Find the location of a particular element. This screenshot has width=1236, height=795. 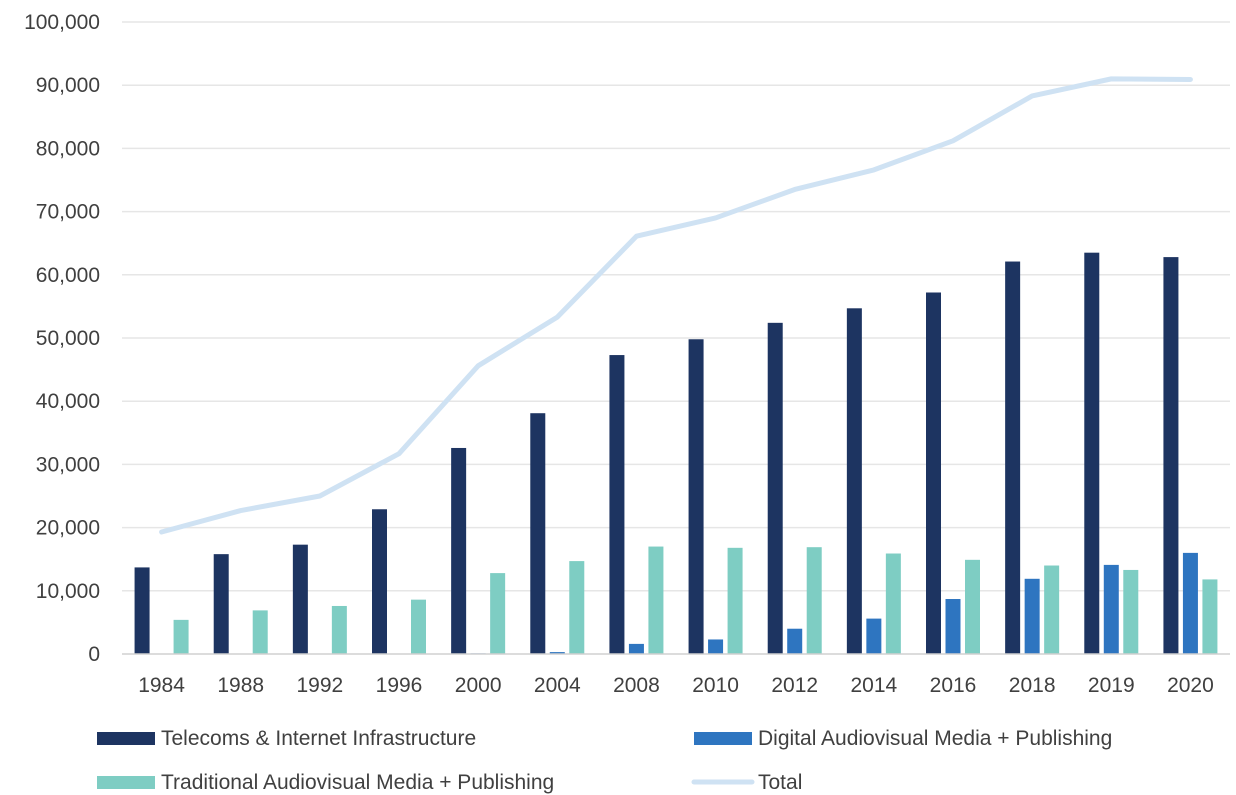

bar-telecoms-internet-infrastructure-1992 is located at coordinates (300, 599).